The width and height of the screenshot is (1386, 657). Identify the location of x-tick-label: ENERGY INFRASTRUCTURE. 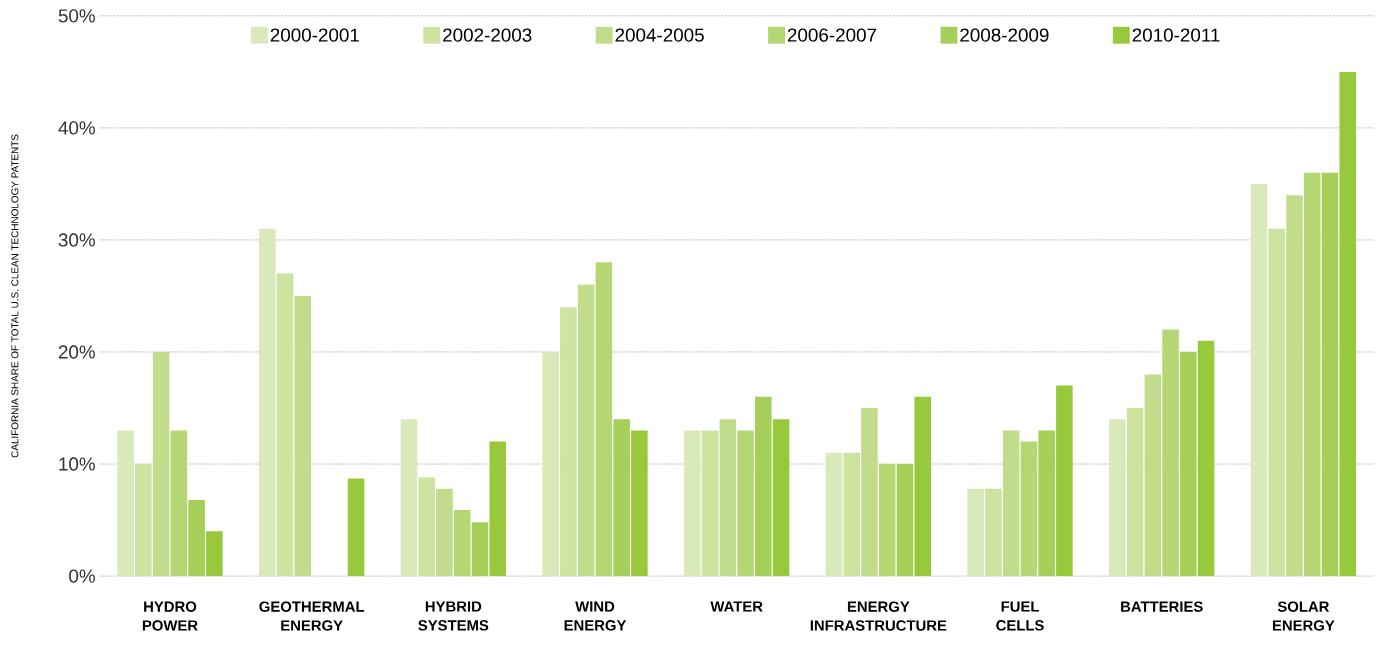
(878, 616).